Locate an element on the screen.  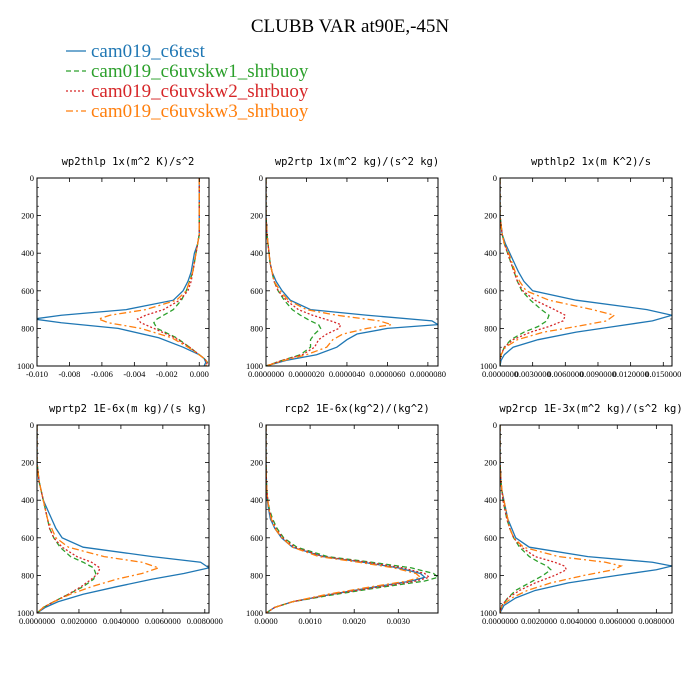
panel-title: wpthlp2 1x(m K^2)/s is located at coordinates (591, 162).